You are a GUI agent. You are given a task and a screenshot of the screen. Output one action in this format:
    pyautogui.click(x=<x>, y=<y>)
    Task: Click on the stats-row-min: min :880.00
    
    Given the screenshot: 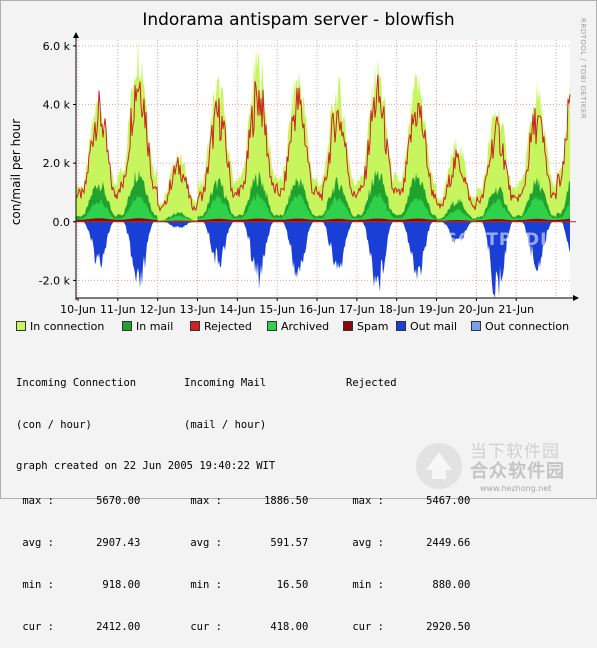 What is the action you would take?
    pyautogui.click(x=411, y=585)
    